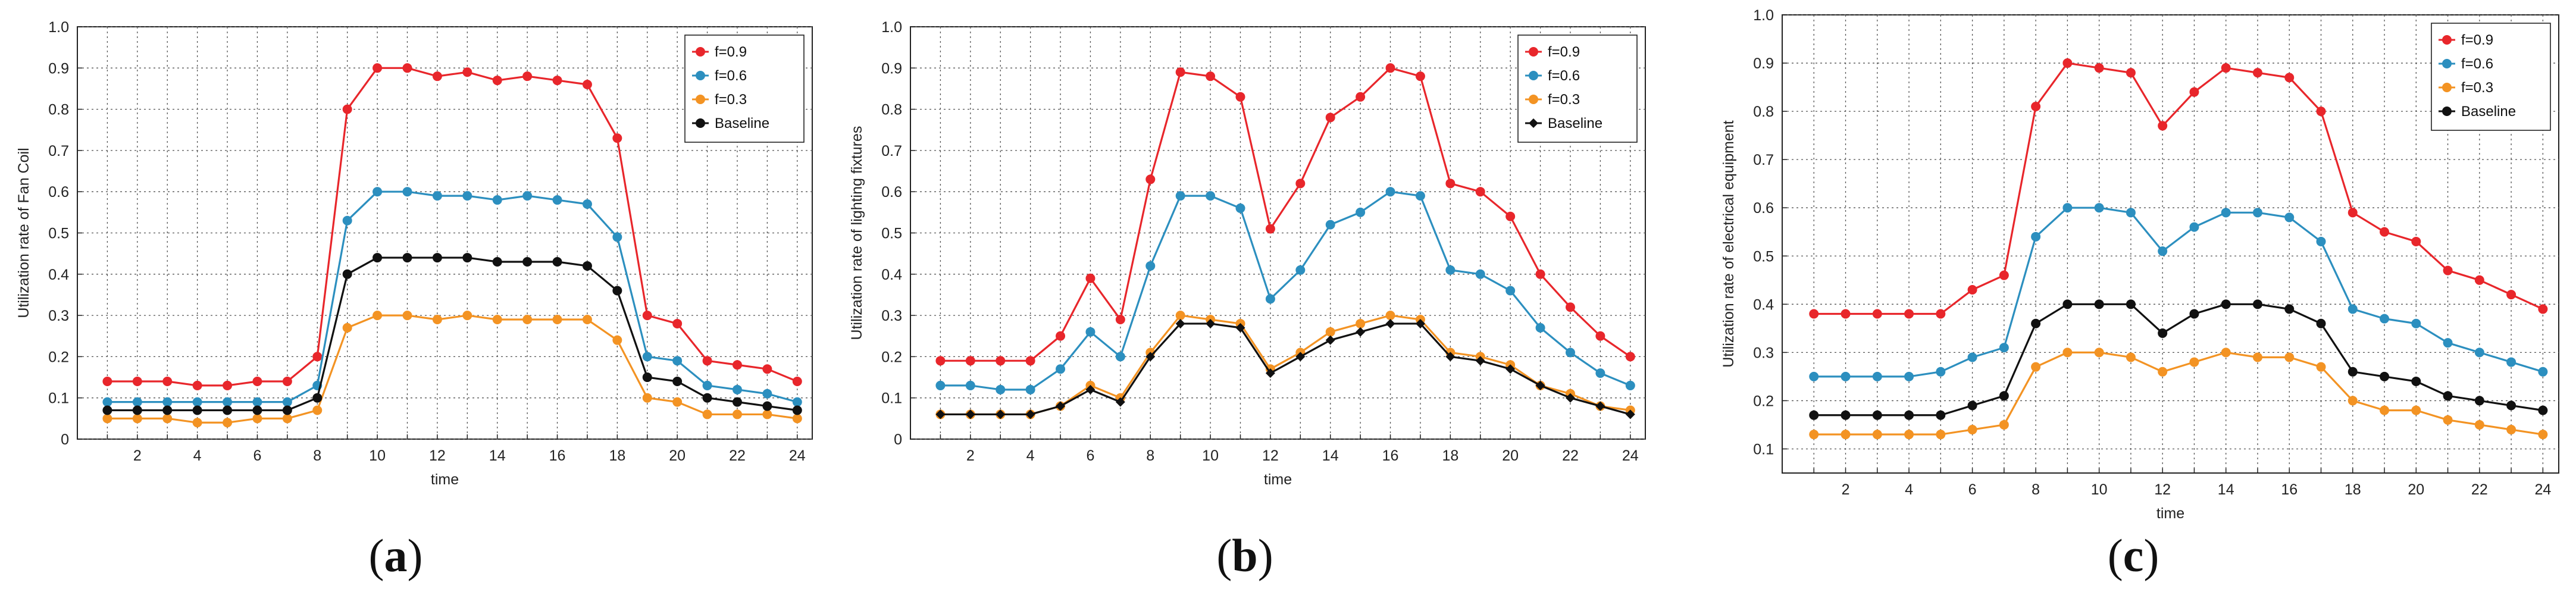 This screenshot has width=2576, height=595. Describe the element at coordinates (2542, 489) in the screenshot. I see `x-tick-label: 24` at that location.